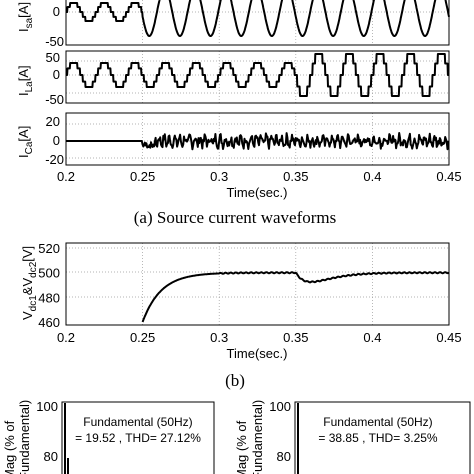 The image size is (474, 474). Describe the element at coordinates (27, 254) in the screenshot. I see `dc-voltage-ylabel-unit: [V]` at that location.